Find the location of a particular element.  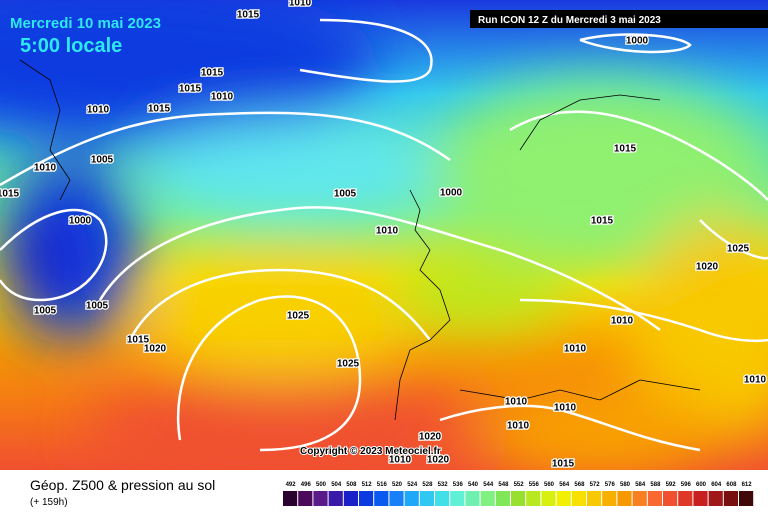

footer-title: Géop. Z500 & pression au sol is located at coordinates (122, 485).